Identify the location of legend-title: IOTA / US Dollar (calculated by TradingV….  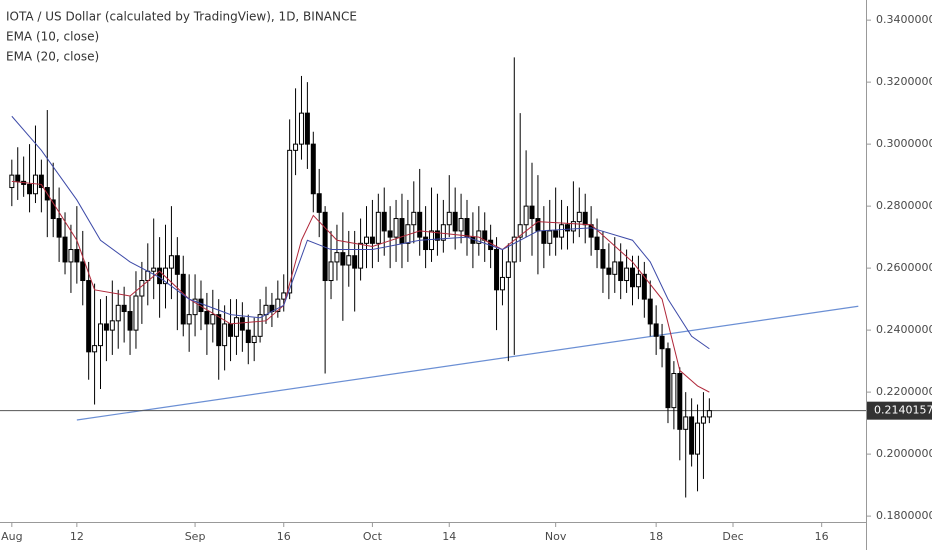
(181, 17).